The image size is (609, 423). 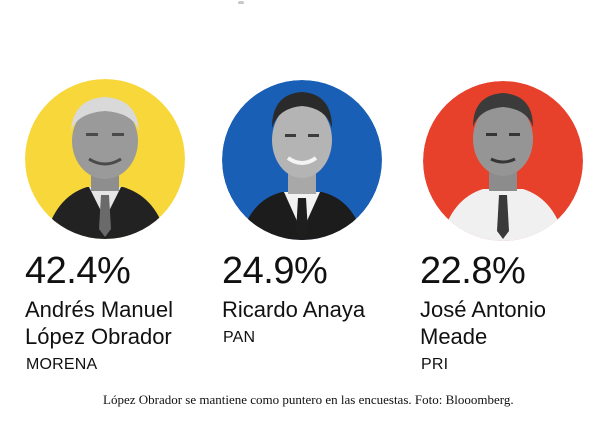 I want to click on vote-percentage: 42.4%, so click(x=78, y=271).